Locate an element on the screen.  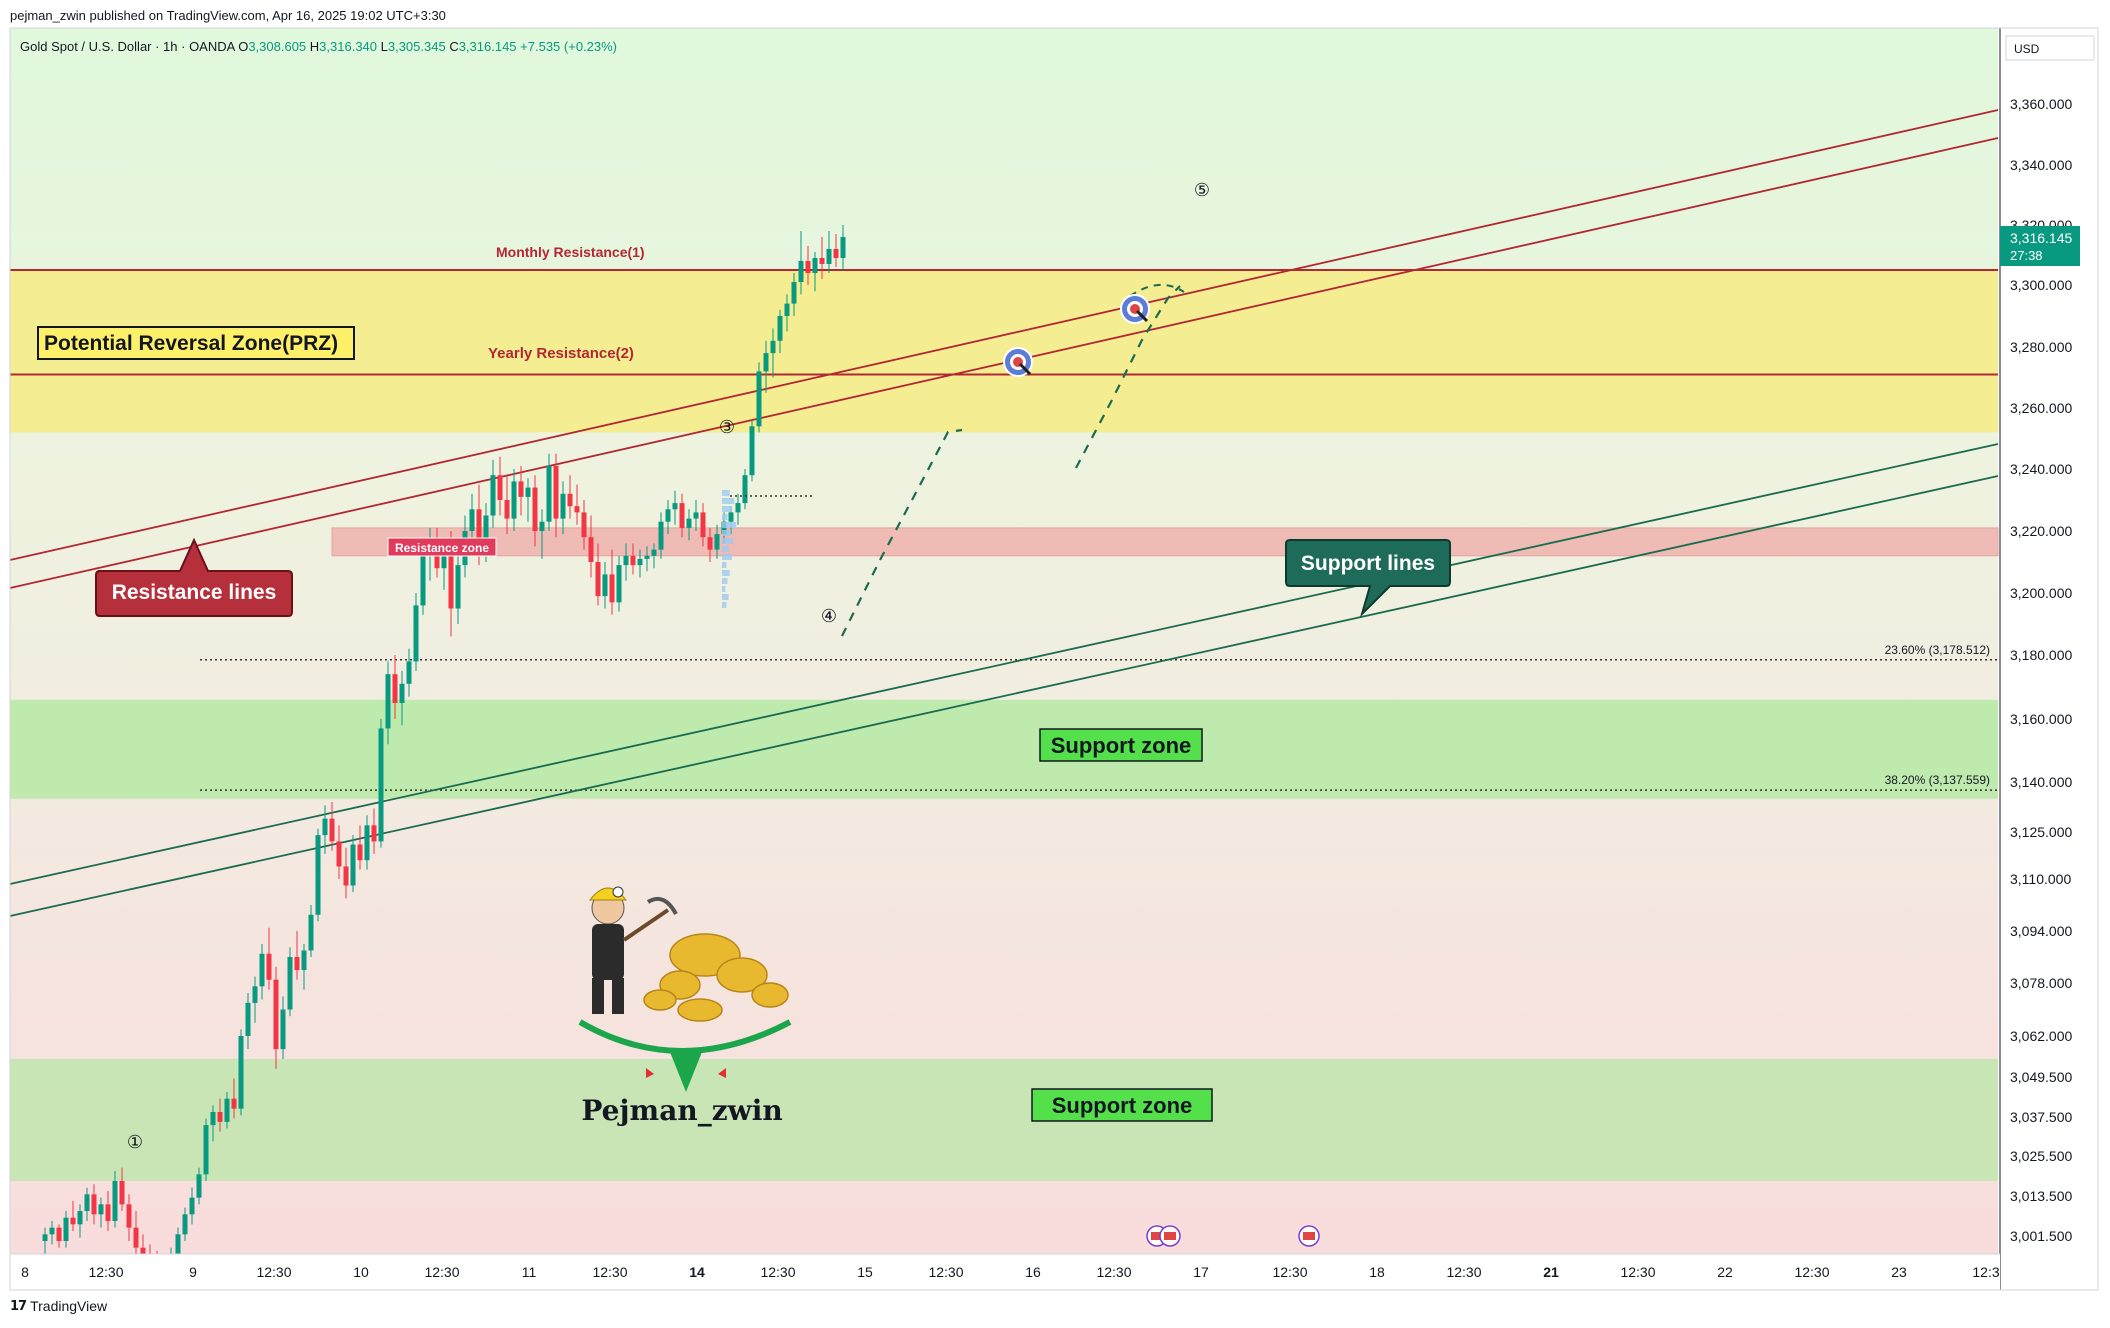
price-tick-label: 3,001.500 is located at coordinates (2041, 1236).